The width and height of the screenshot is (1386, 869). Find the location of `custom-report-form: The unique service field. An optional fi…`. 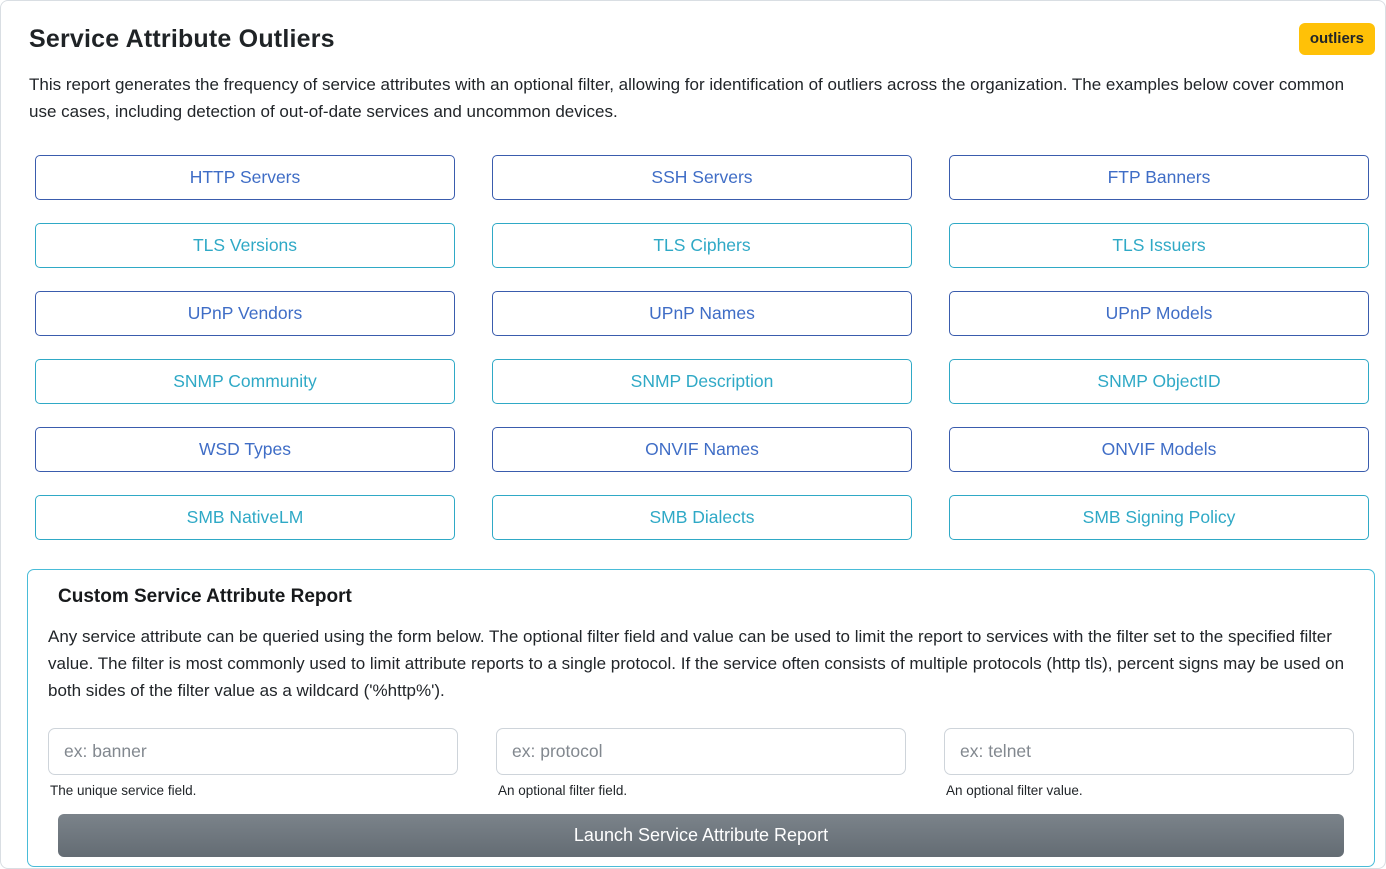

custom-report-form: The unique service field. An optional fi… is located at coordinates (701, 763).